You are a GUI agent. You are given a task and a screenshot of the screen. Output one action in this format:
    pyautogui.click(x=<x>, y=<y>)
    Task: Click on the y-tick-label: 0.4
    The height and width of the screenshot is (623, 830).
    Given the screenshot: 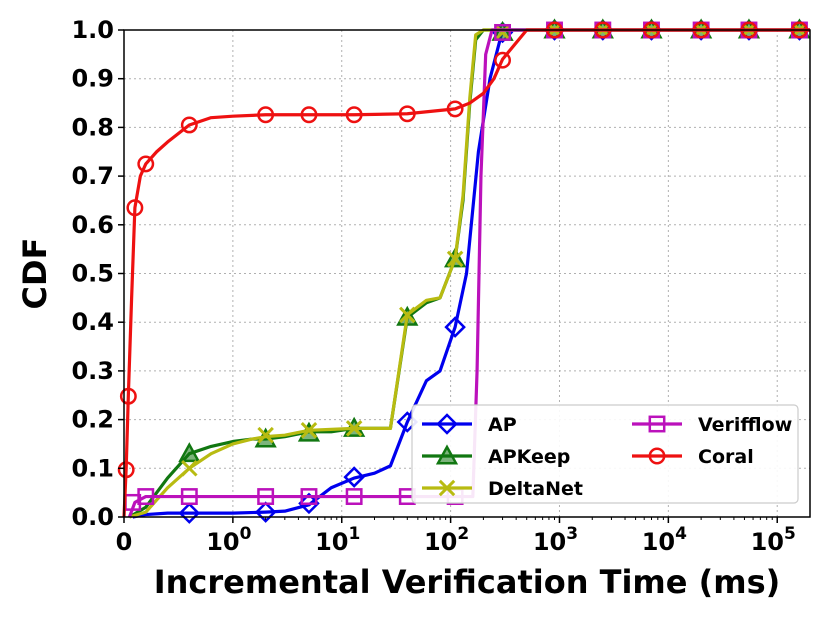 What is the action you would take?
    pyautogui.click(x=92, y=322)
    